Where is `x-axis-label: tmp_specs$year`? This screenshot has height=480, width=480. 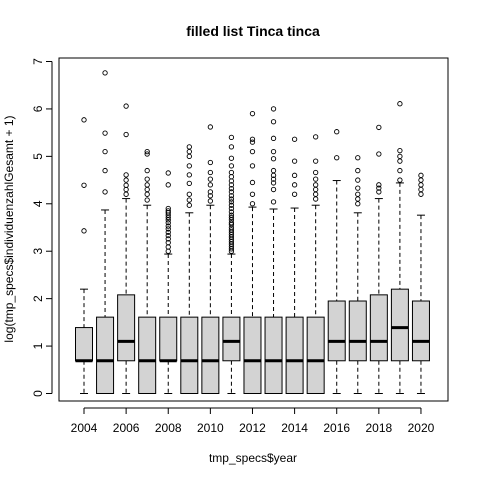 x-axis-label: tmp_specs$year is located at coordinates (253, 458).